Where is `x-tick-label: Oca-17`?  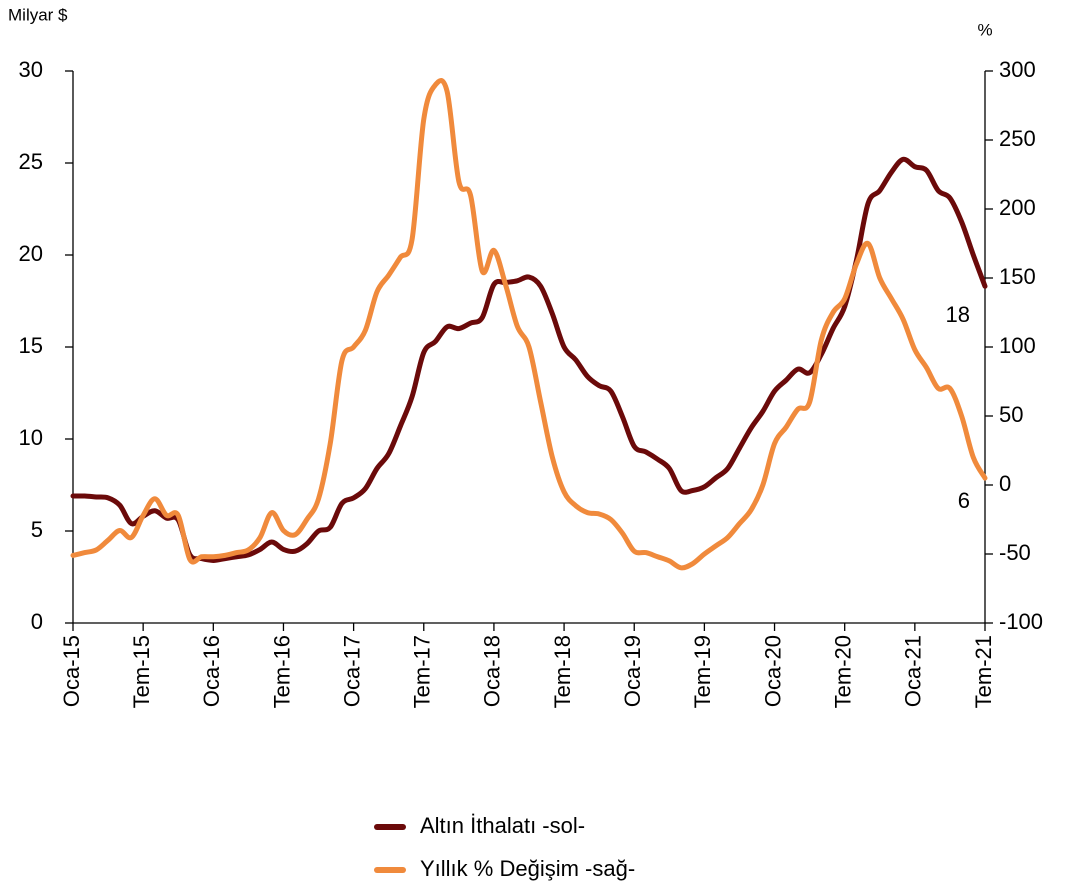 x-tick-label: Oca-17 is located at coordinates (351, 671).